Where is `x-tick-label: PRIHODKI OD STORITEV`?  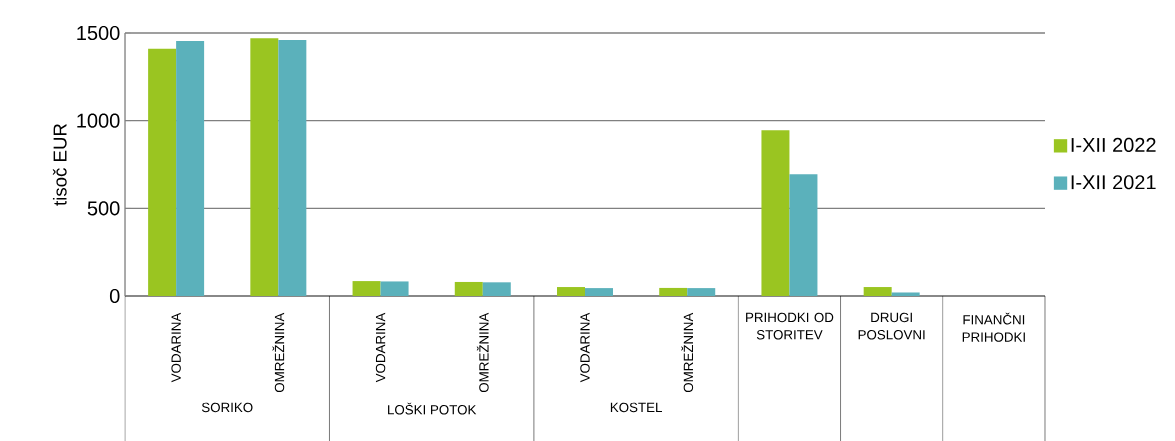 x-tick-label: PRIHODKI OD STORITEV is located at coordinates (790, 326).